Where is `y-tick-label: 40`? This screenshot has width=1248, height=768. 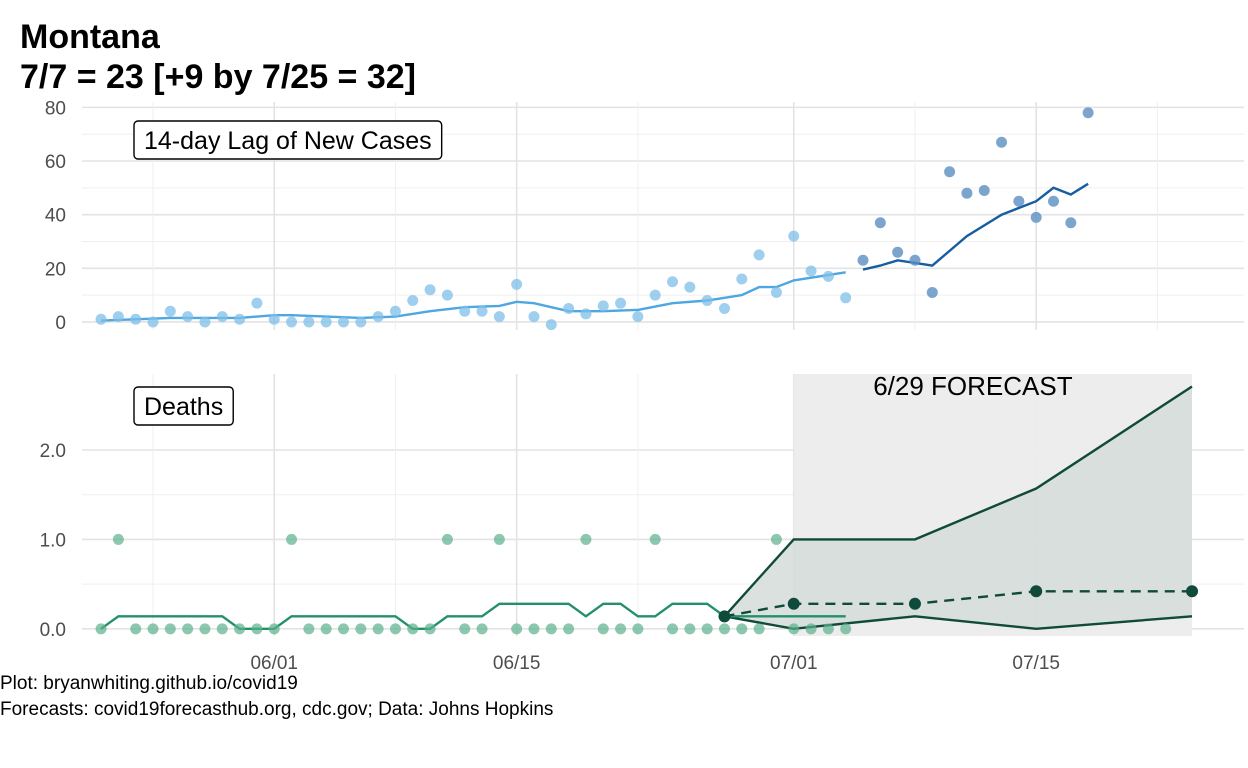
y-tick-label: 40 is located at coordinates (55, 216).